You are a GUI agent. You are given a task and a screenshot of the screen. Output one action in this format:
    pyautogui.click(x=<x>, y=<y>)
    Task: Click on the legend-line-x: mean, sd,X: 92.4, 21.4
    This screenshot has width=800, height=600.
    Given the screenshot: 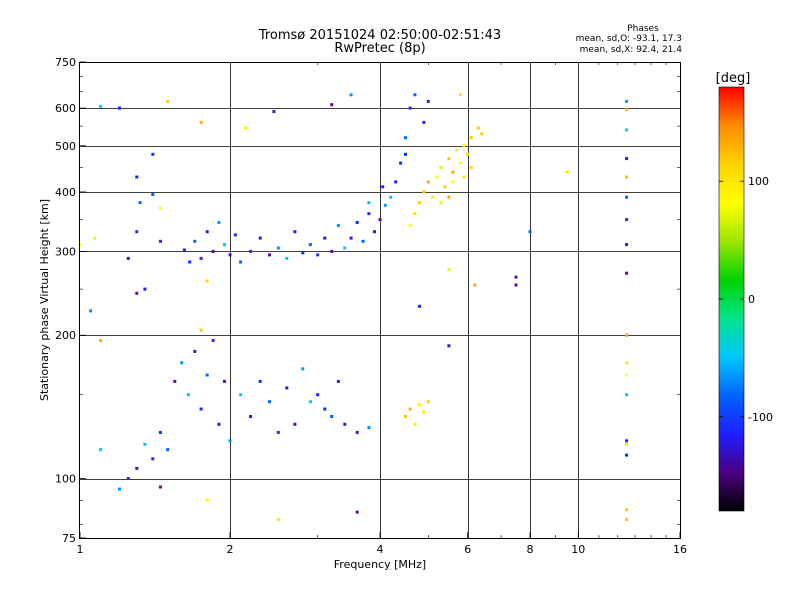 What is the action you would take?
    pyautogui.click(x=631, y=50)
    